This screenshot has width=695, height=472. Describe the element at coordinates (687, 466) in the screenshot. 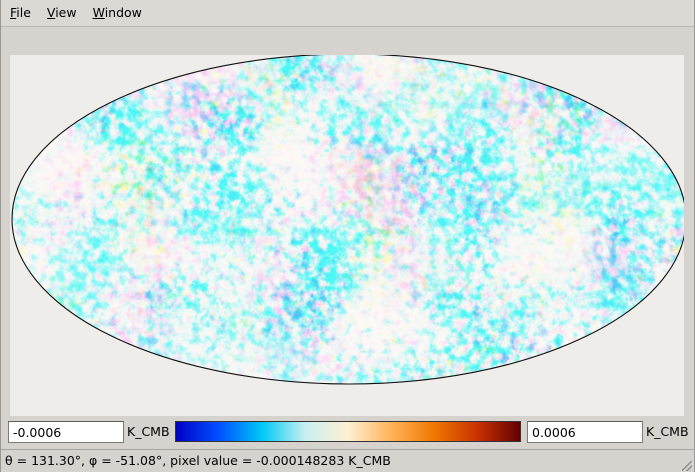

I see `resize-grip-icon` at that location.